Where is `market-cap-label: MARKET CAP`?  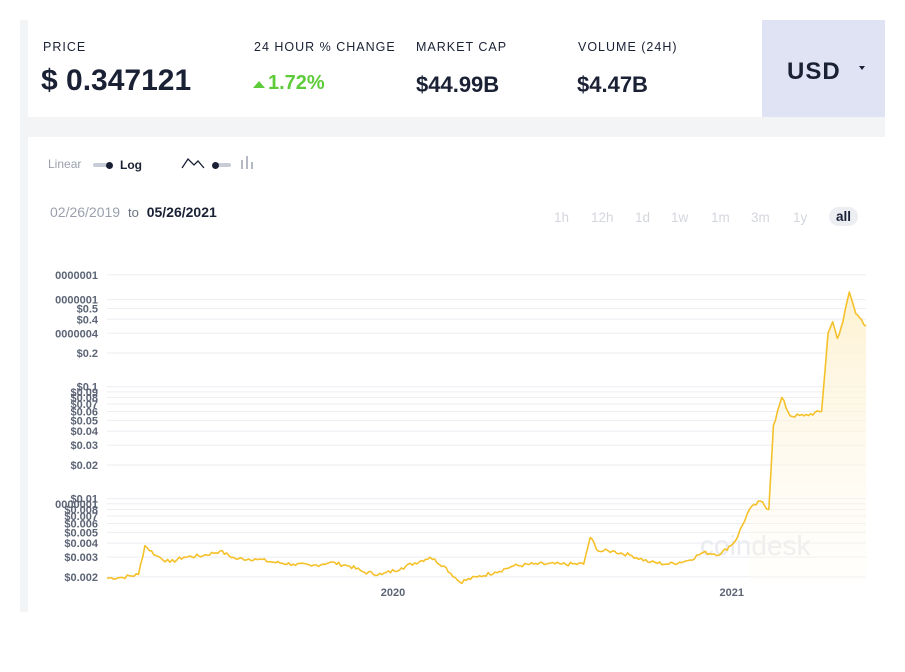
market-cap-label: MARKET CAP is located at coordinates (462, 47).